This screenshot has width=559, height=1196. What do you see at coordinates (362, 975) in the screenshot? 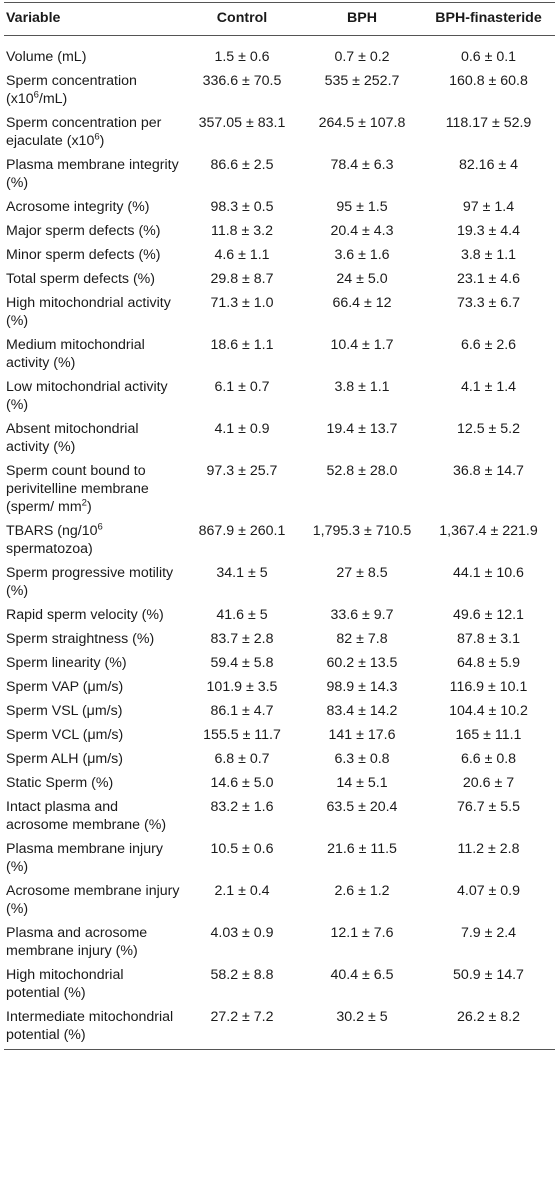
I see `bph-cell: 40.4 ± 6.5` at bounding box center [362, 975].